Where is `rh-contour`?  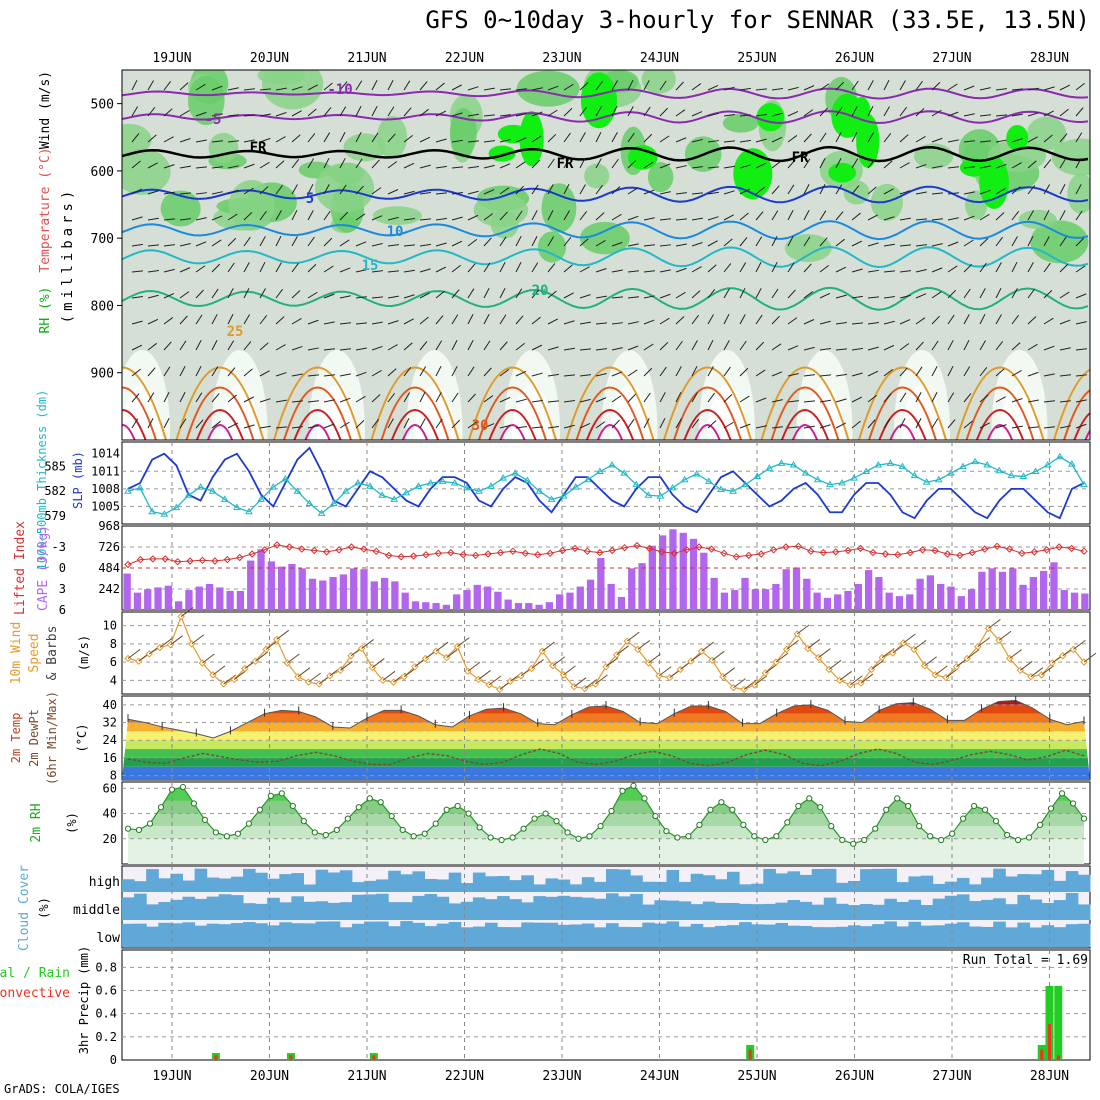 rh-contour is located at coordinates (1078, 193).